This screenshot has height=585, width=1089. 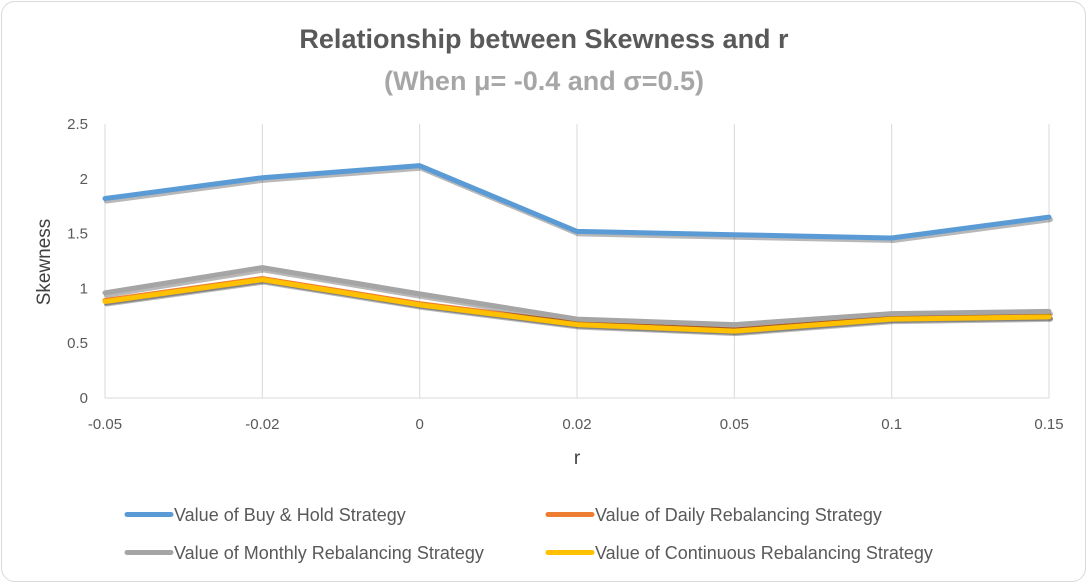 I want to click on y-tick-label: 1.5, so click(x=77, y=234).